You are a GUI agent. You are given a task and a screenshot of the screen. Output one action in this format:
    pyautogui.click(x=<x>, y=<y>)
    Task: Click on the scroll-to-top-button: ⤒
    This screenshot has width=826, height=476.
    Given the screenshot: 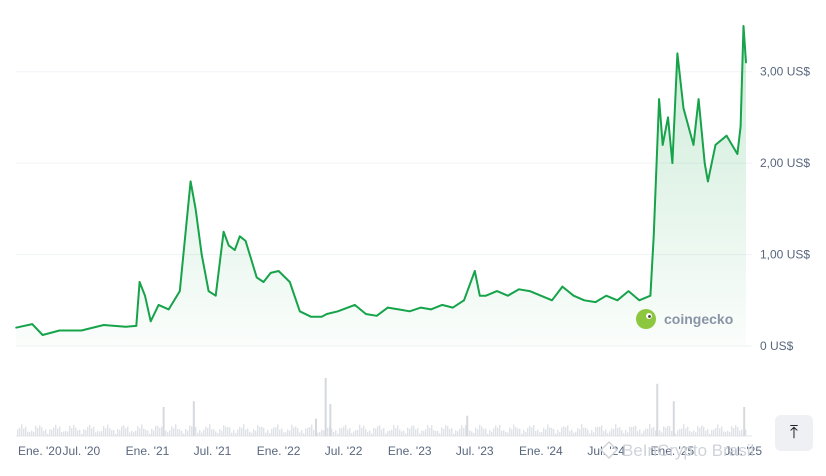 What is the action you would take?
    pyautogui.click(x=794, y=433)
    